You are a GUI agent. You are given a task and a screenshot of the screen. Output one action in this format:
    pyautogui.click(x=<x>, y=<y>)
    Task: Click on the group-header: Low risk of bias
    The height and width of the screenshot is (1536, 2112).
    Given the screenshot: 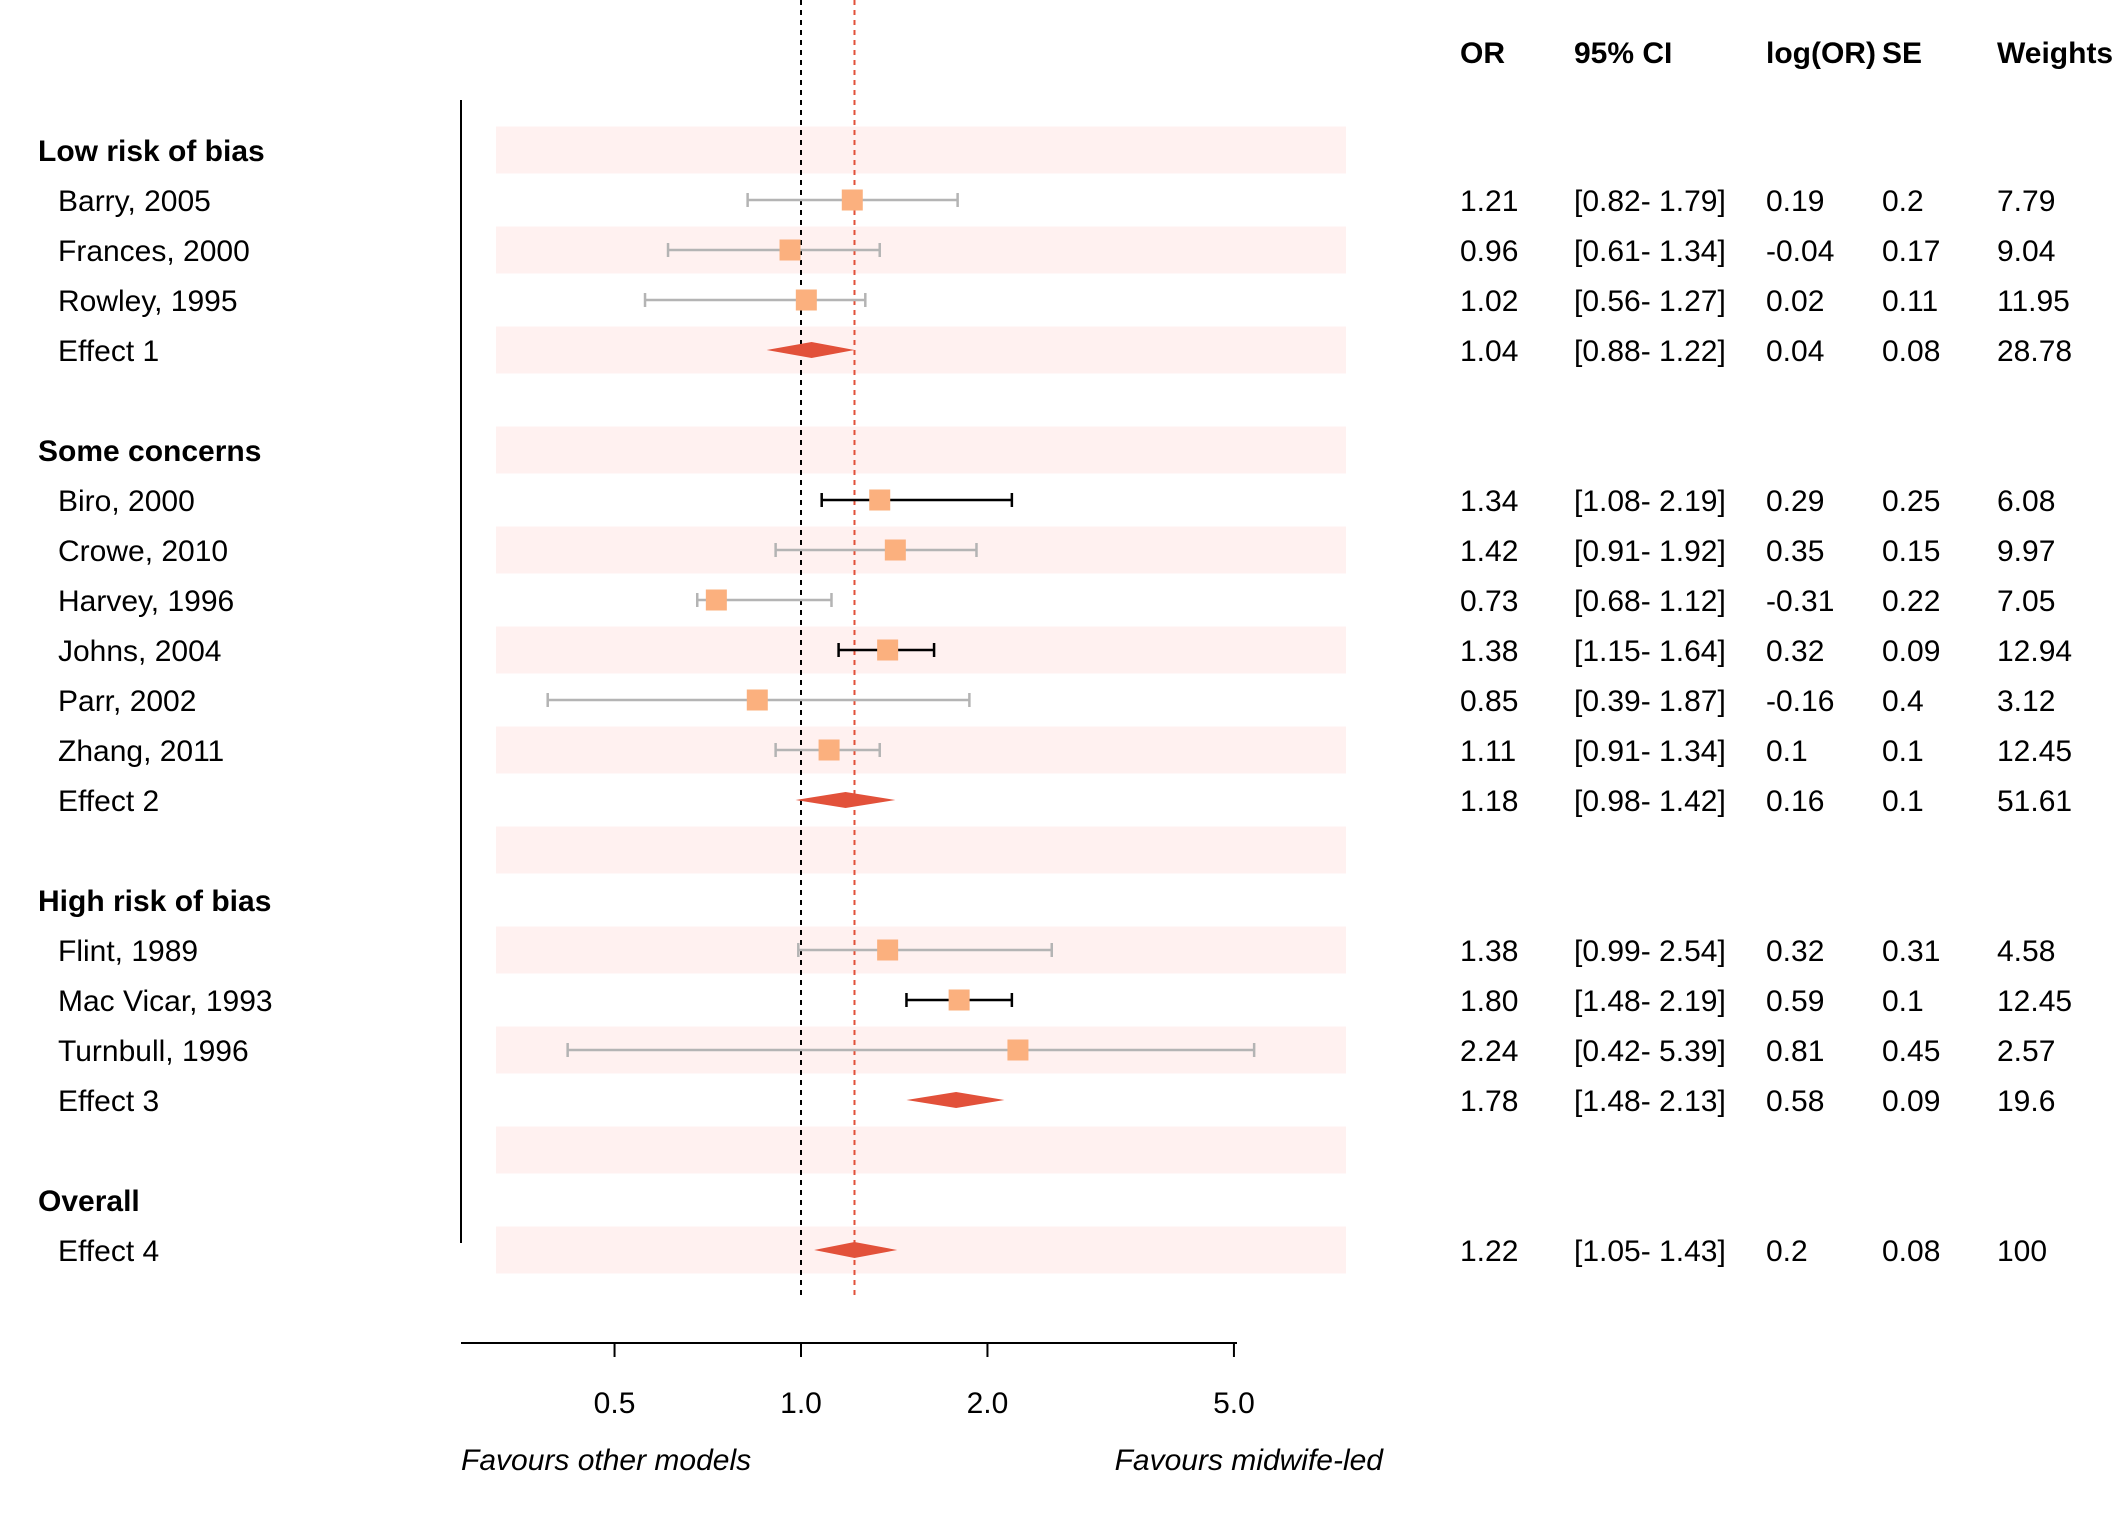 What is the action you would take?
    pyautogui.click(x=151, y=151)
    